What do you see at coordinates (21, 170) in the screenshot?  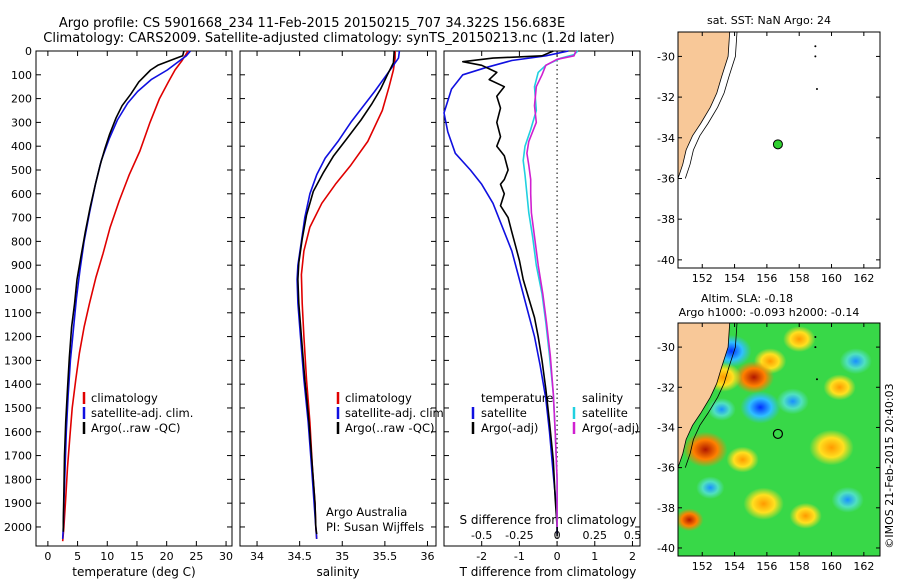 I see `y-tick-label: 500` at bounding box center [21, 170].